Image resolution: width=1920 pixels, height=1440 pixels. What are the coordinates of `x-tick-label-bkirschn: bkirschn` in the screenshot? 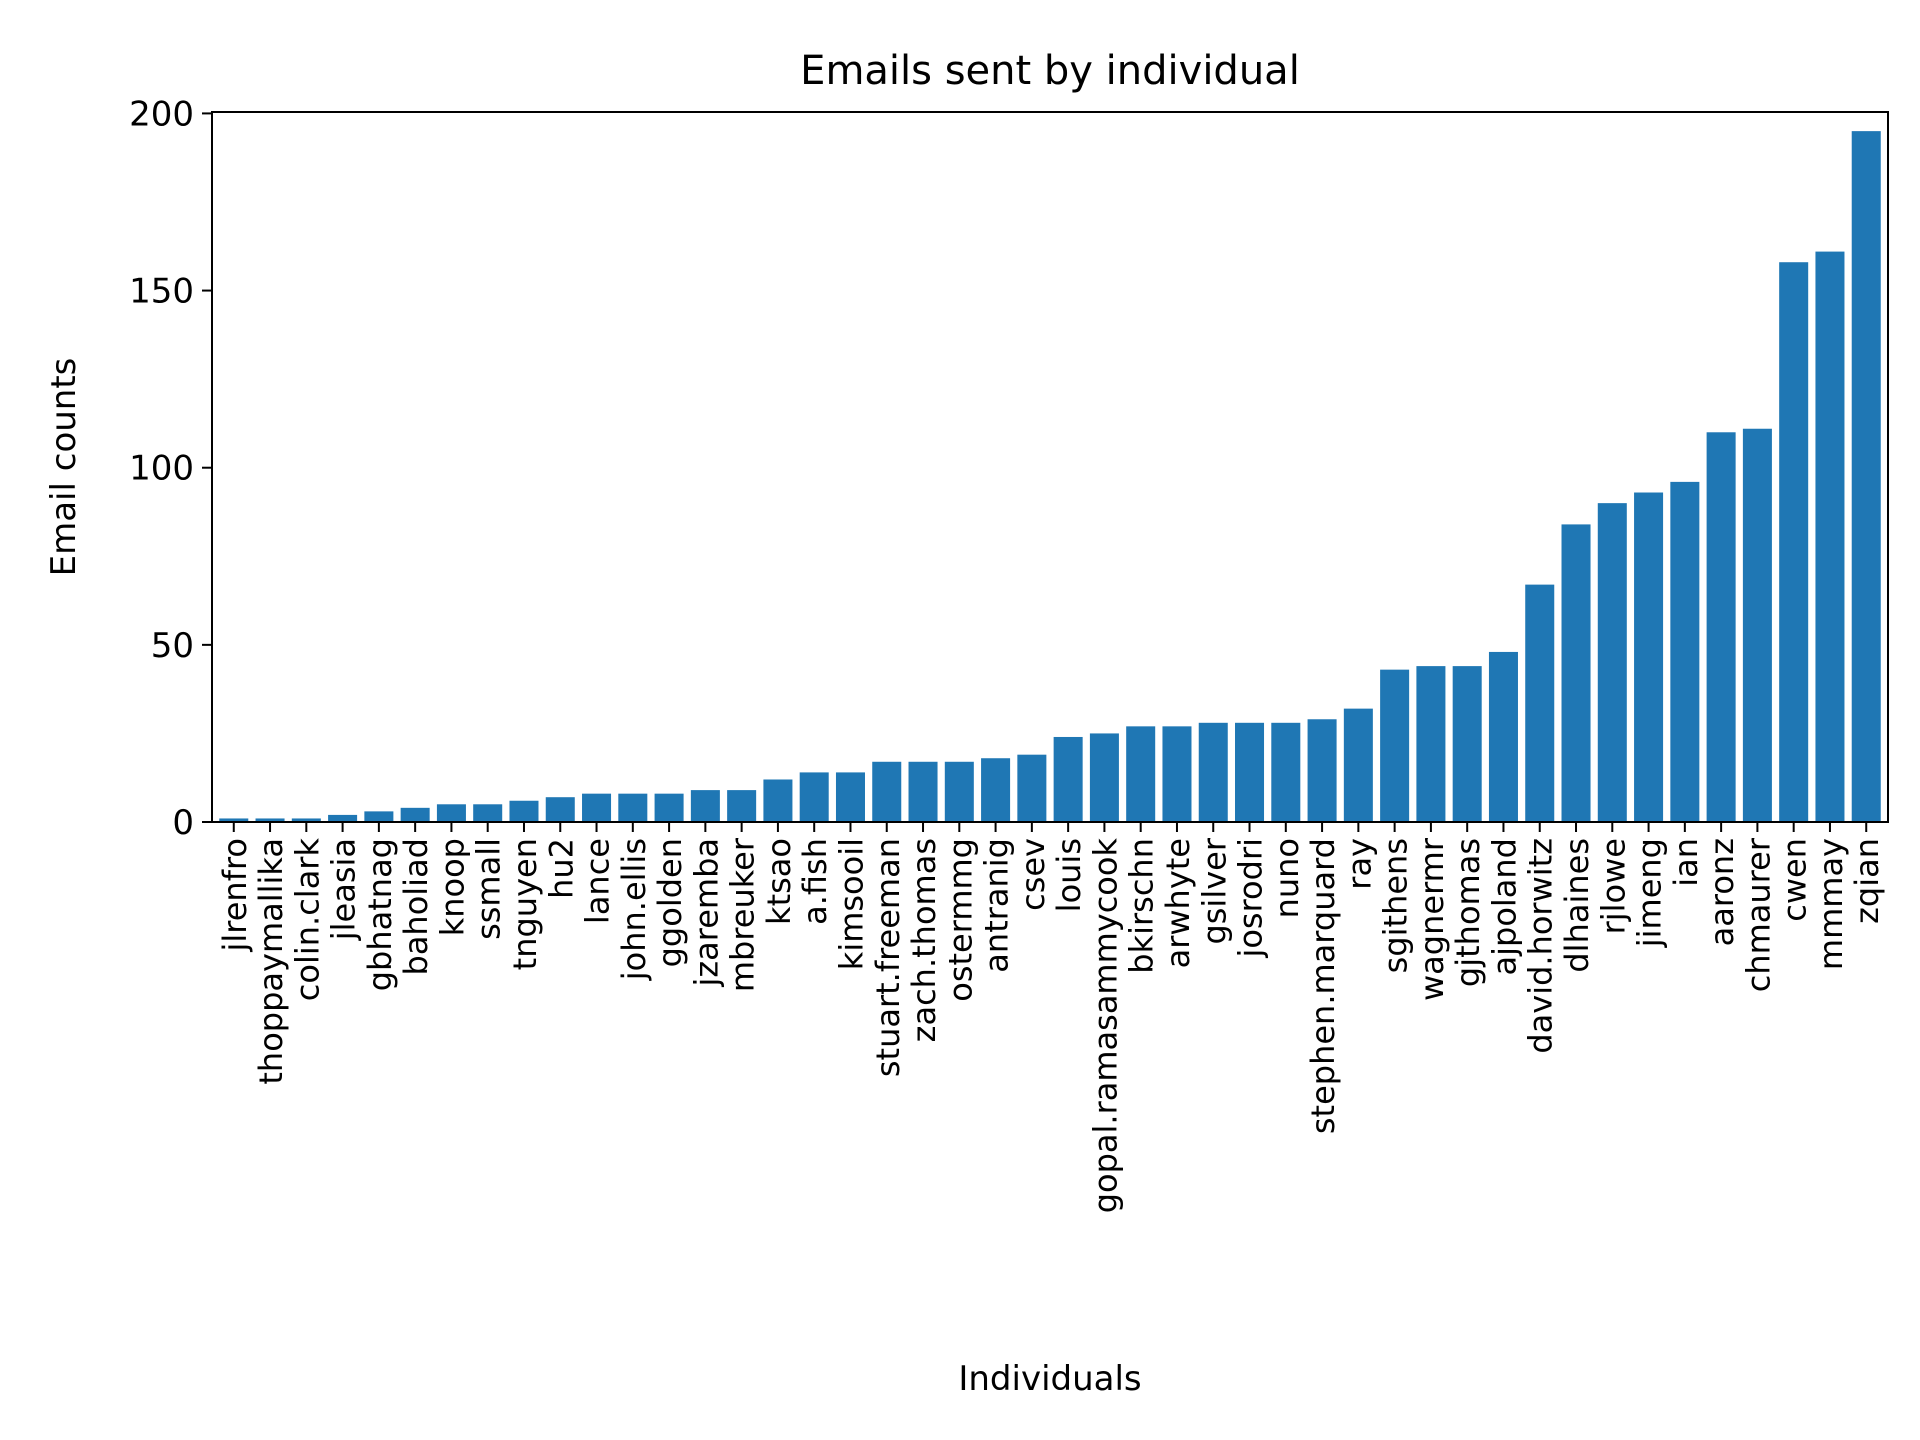 It's located at (1142, 906).